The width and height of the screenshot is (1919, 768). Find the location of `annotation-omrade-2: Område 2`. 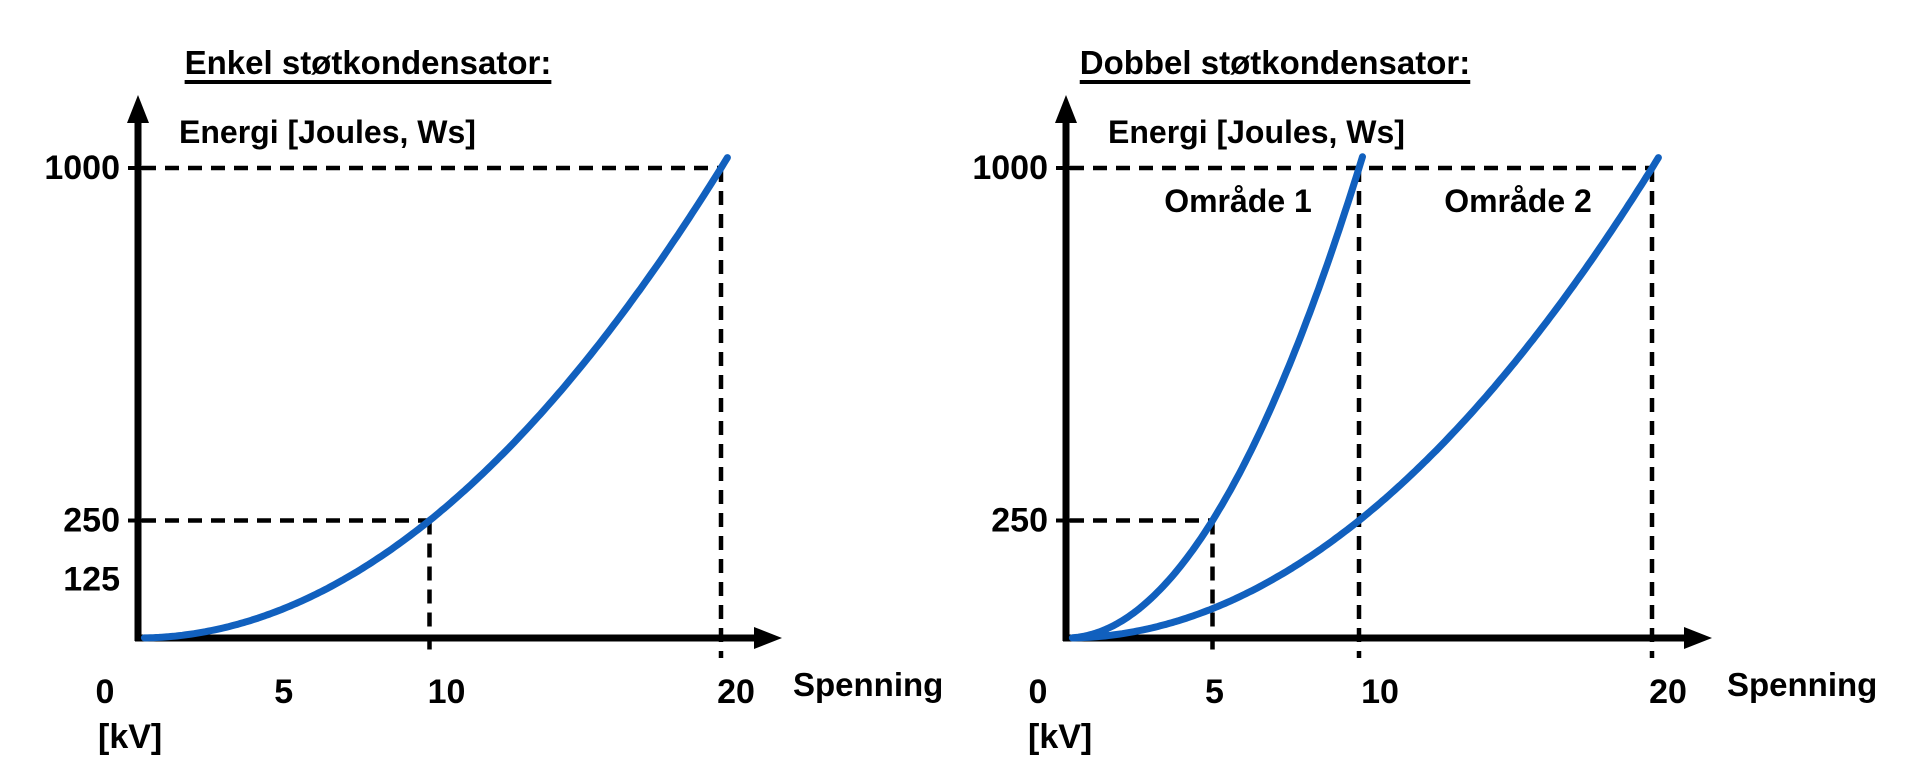

annotation-omrade-2: Område 2 is located at coordinates (1518, 201).